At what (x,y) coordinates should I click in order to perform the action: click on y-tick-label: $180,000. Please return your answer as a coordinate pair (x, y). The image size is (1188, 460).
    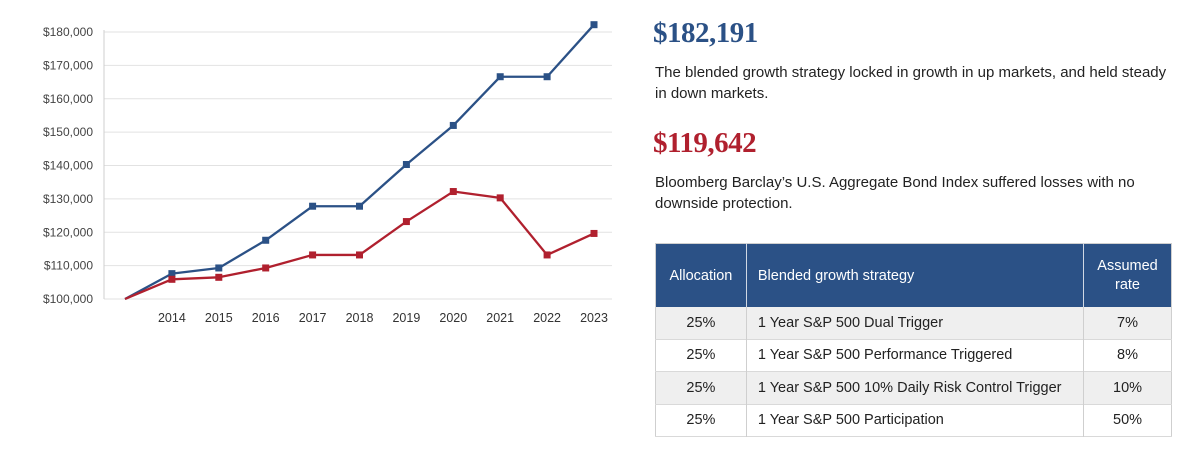
    Looking at the image, I should click on (68, 32).